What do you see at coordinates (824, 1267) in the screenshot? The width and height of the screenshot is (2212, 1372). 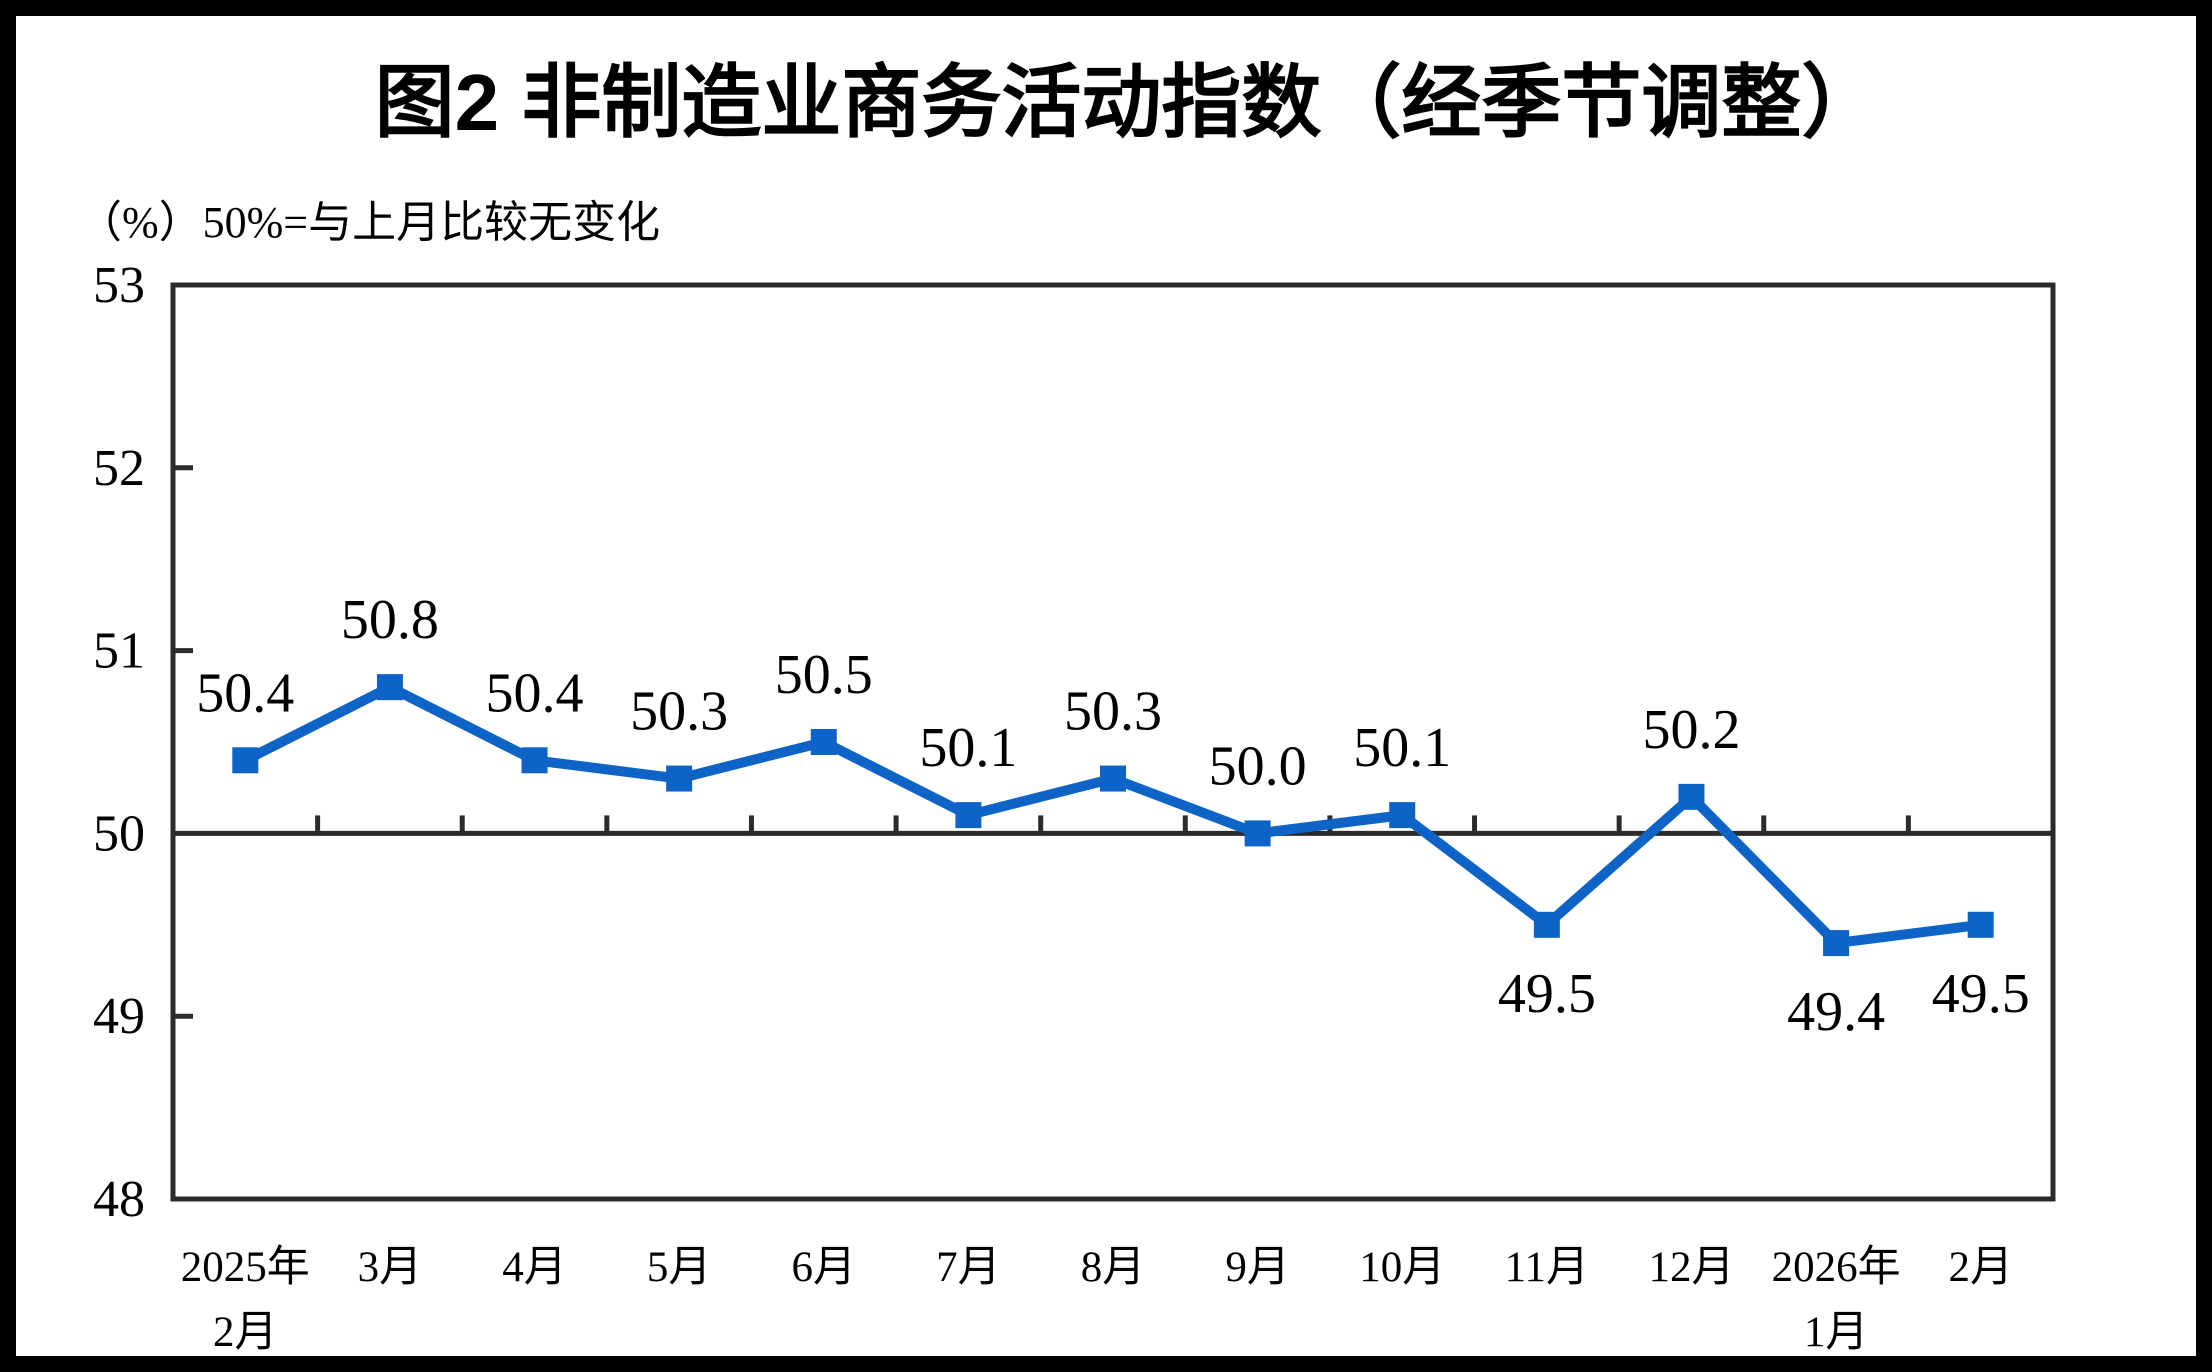 I see `x-category-label: 6月` at bounding box center [824, 1267].